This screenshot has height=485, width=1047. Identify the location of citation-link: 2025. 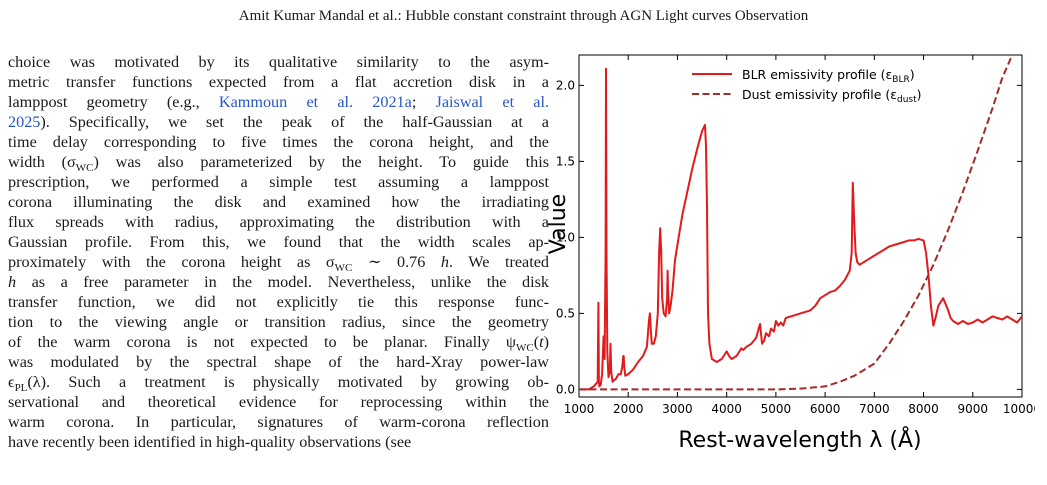
(24, 122).